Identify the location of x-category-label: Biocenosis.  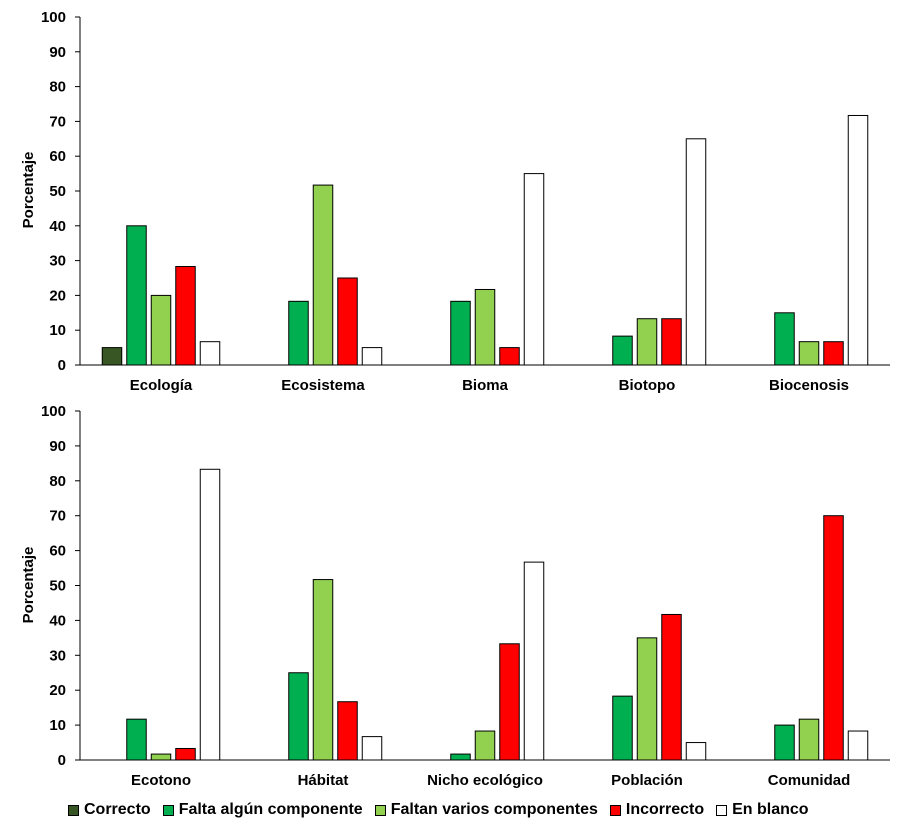
(809, 385).